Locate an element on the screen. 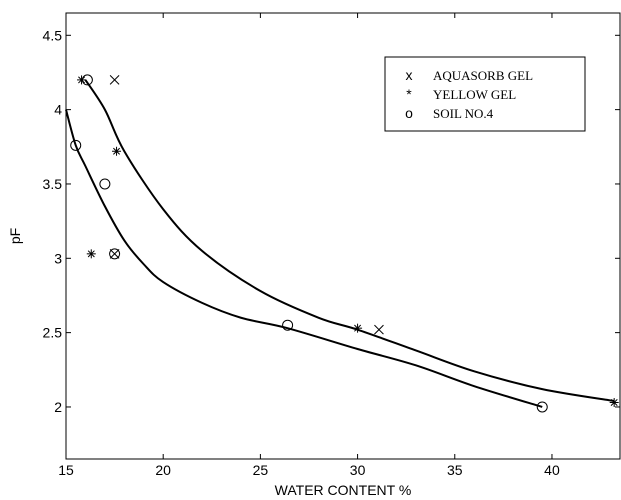 Image resolution: width=621 pixels, height=500 pixels. legend-box is located at coordinates (485, 94).